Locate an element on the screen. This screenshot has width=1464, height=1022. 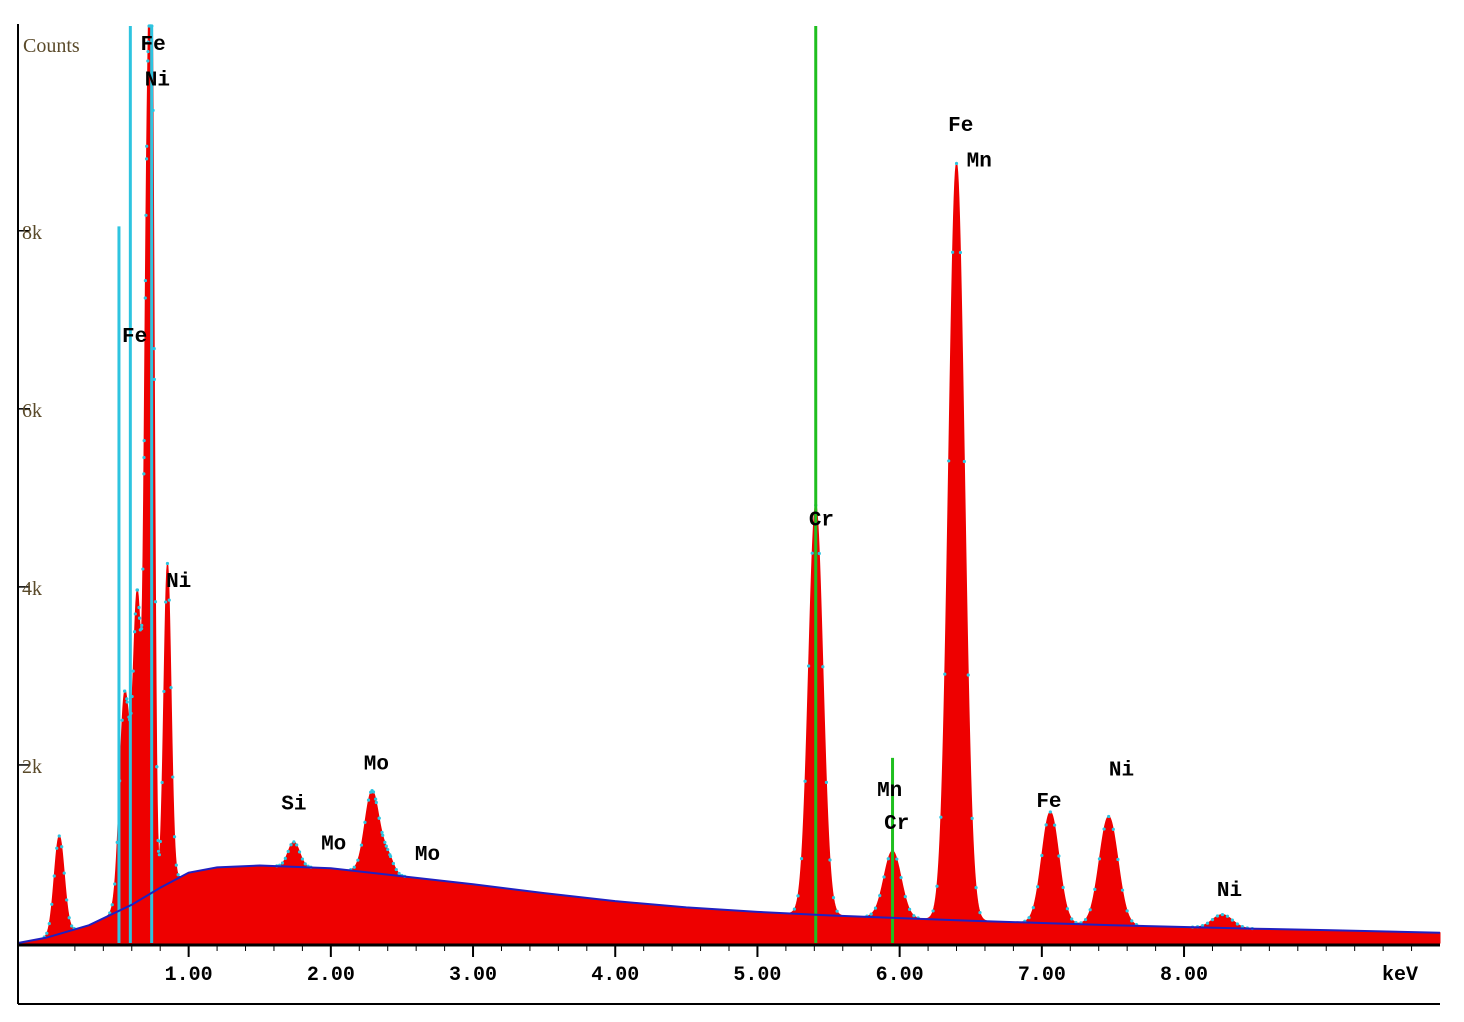
x-ticks-layer: 1.00 2.00 3.00 4.00 5.00 6.00 7.00 8.00 is located at coordinates (743, 966).